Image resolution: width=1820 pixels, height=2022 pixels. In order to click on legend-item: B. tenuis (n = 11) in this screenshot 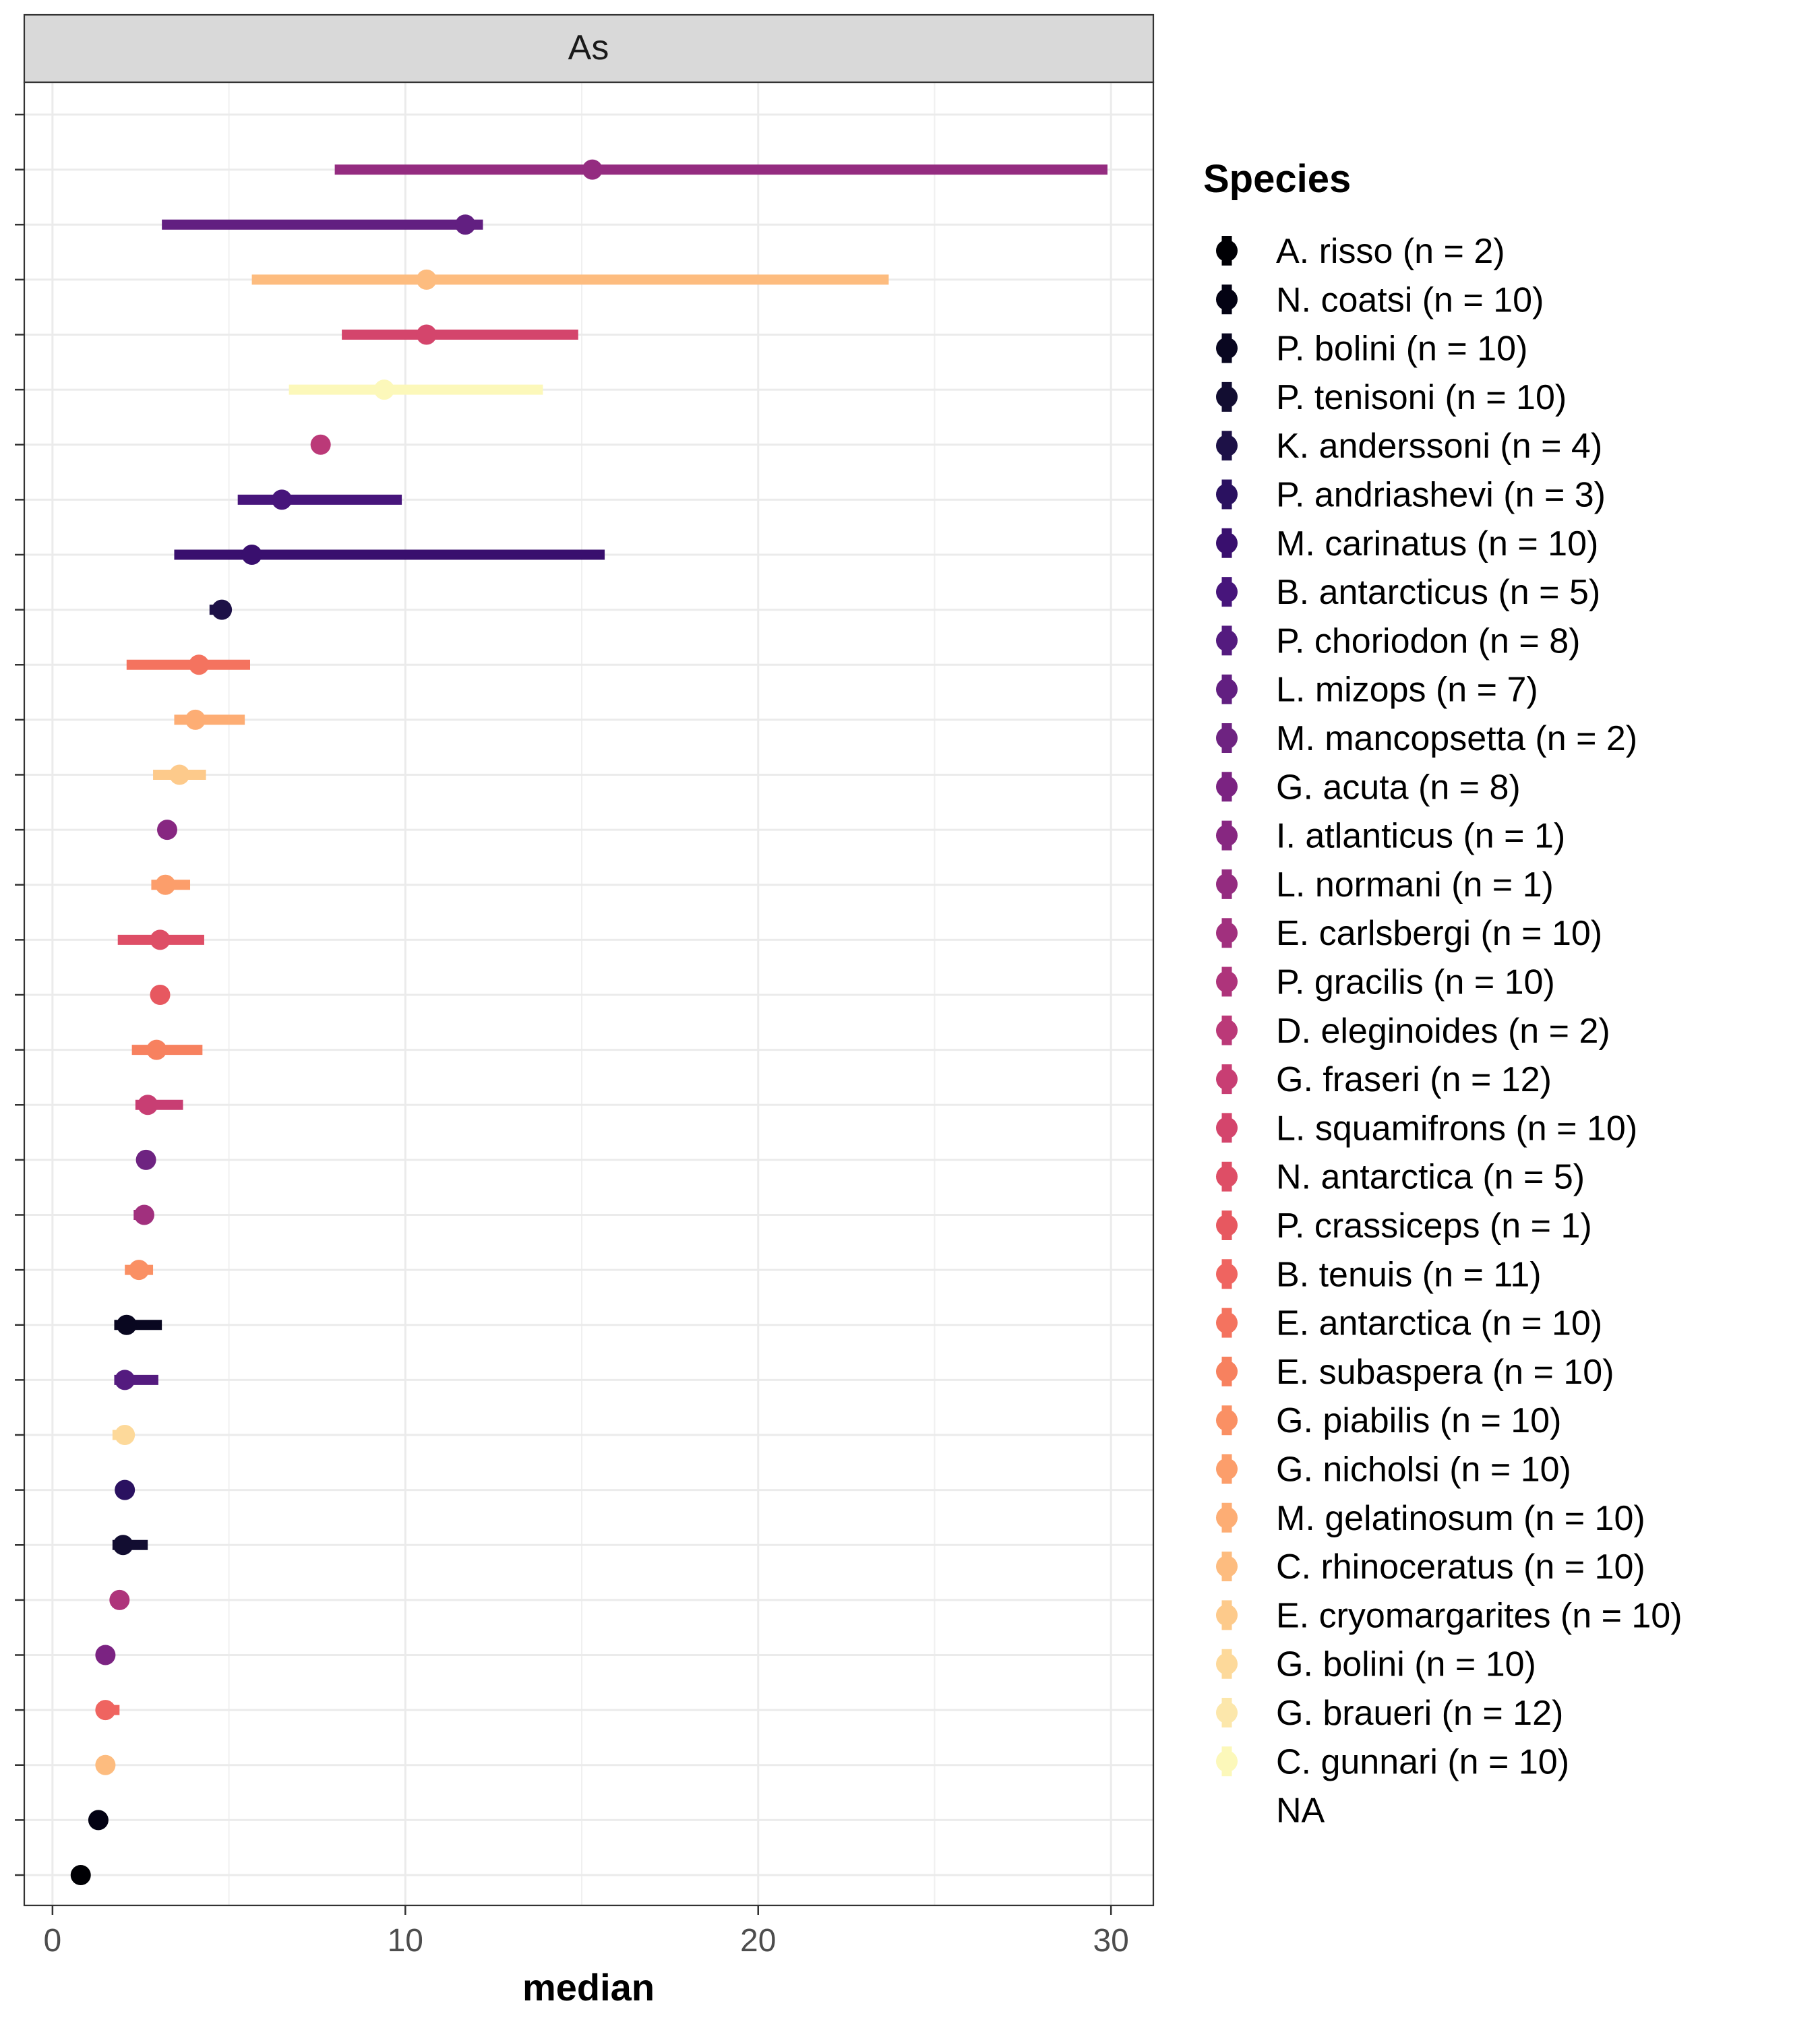, I will do `click(1379, 1274)`.